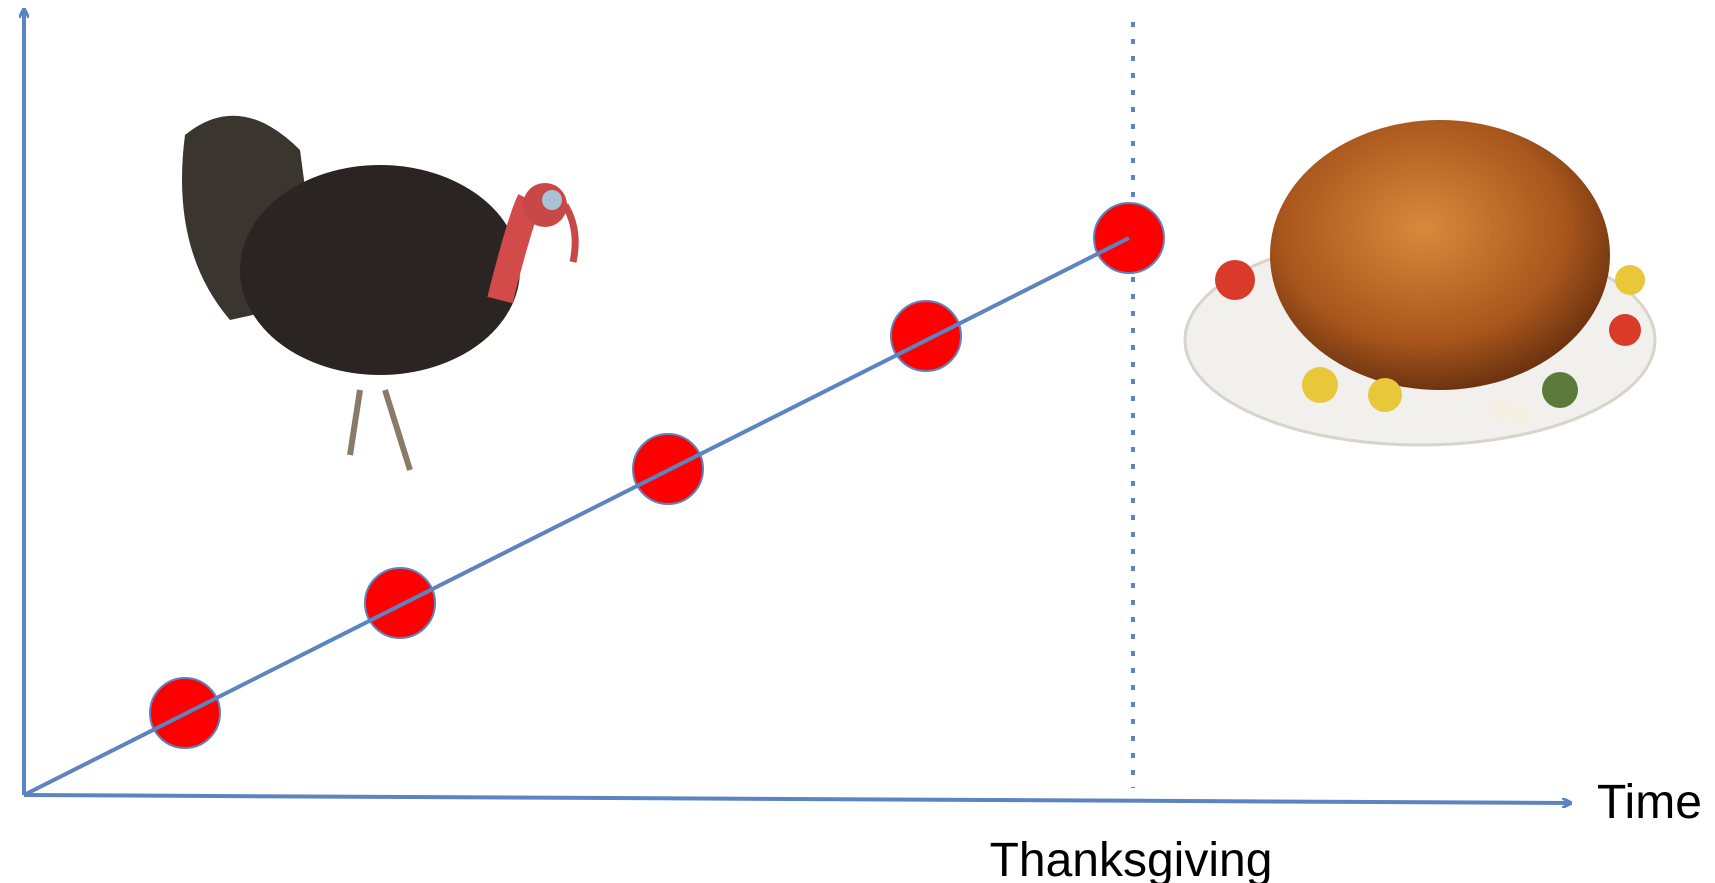  I want to click on live-turkey, so click(380, 293).